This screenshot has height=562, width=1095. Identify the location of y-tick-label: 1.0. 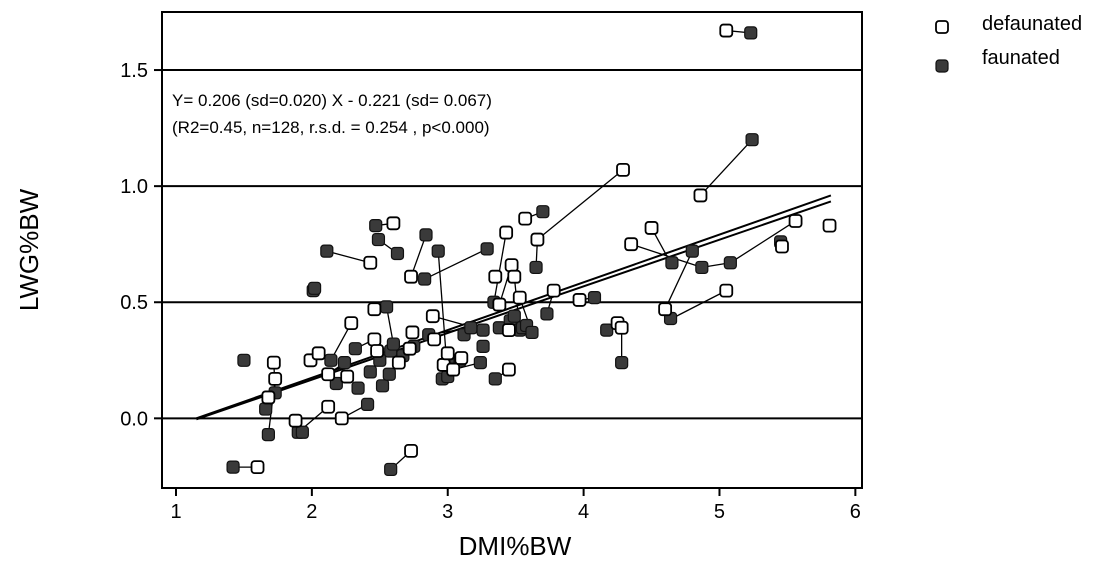
(134, 187).